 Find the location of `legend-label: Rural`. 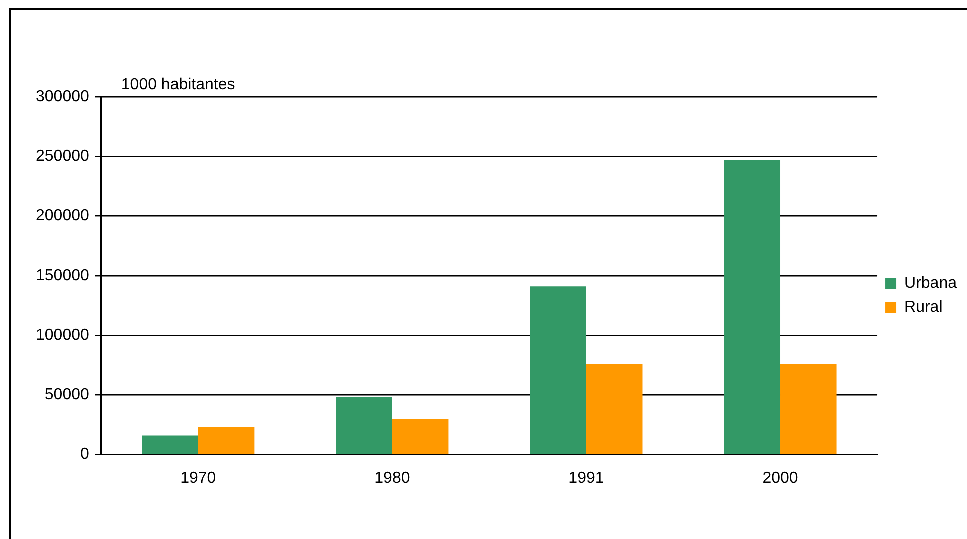

legend-label: Rural is located at coordinates (923, 307).